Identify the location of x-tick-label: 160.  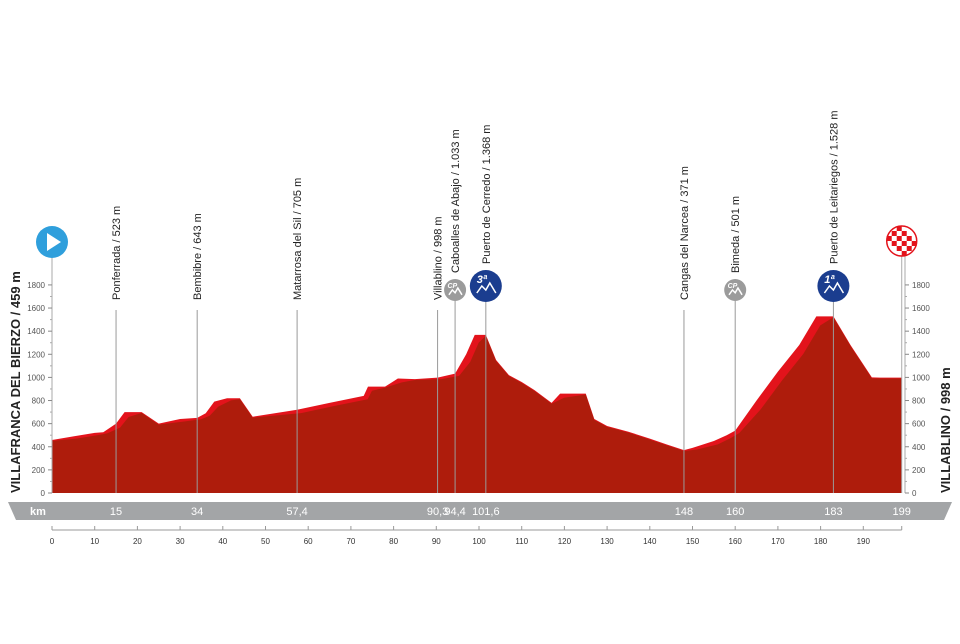
(736, 541).